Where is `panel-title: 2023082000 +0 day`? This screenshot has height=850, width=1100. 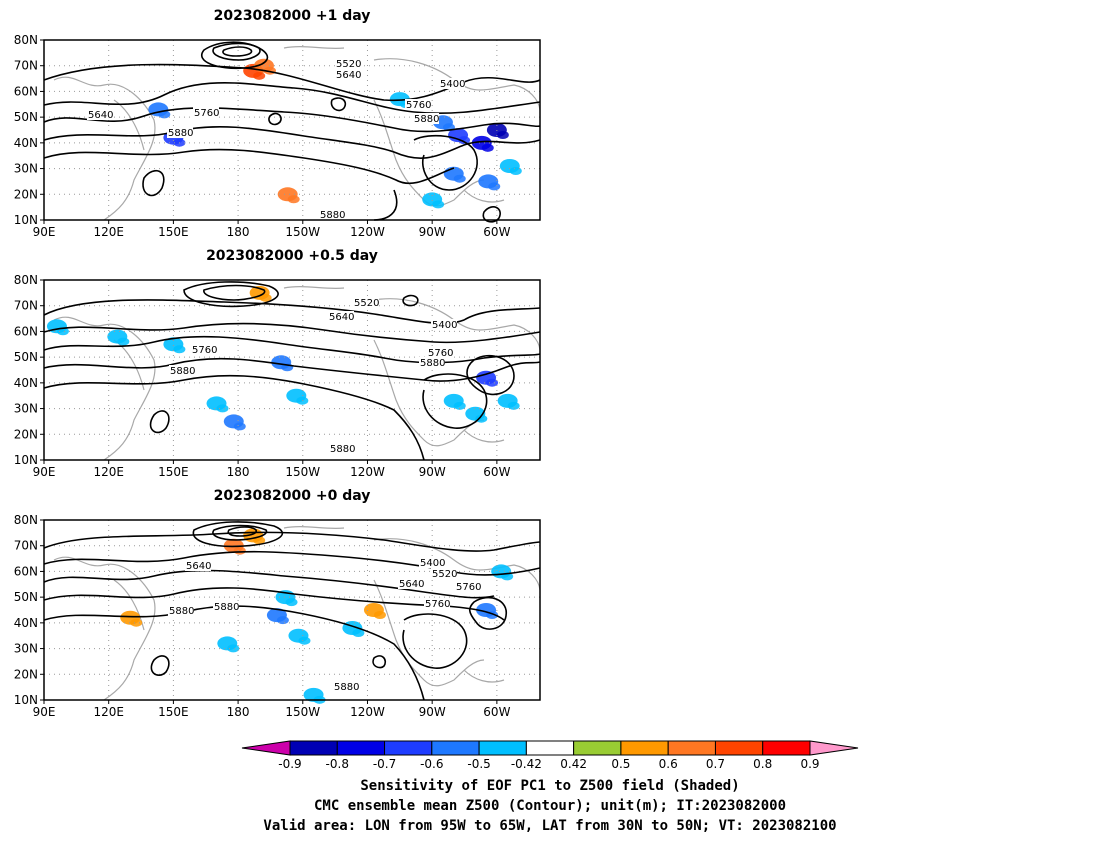 panel-title: 2023082000 +0 day is located at coordinates (292, 496).